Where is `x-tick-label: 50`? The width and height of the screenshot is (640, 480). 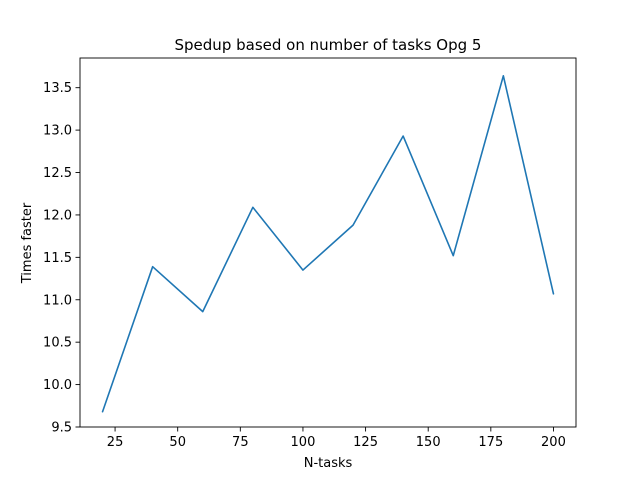
x-tick-label: 50 is located at coordinates (177, 442).